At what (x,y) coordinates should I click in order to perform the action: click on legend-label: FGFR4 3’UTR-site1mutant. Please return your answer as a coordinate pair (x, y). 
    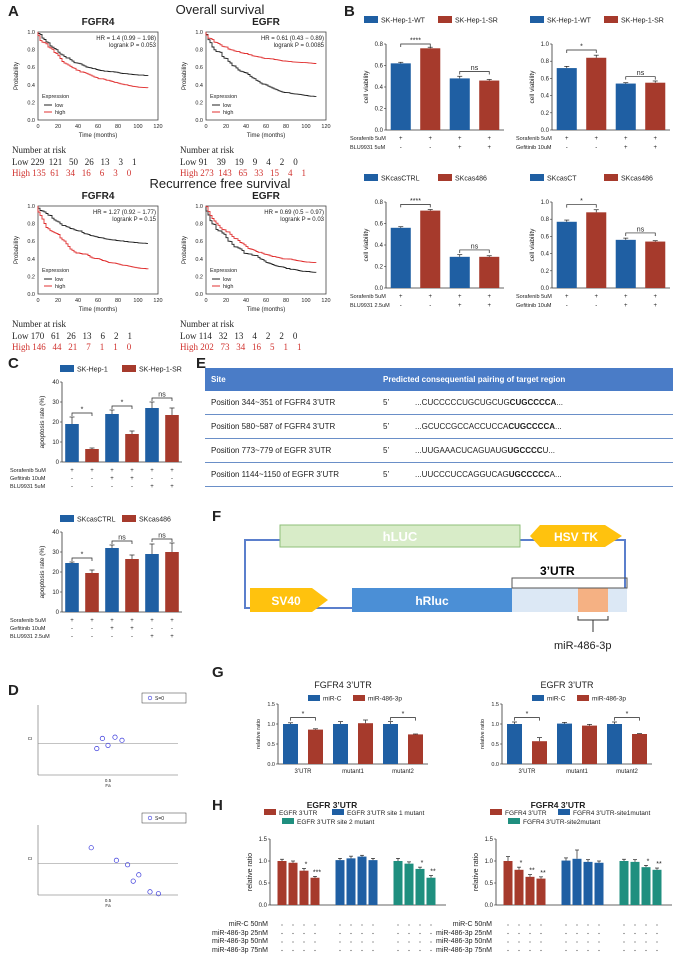
    Looking at the image, I should click on (611, 813).